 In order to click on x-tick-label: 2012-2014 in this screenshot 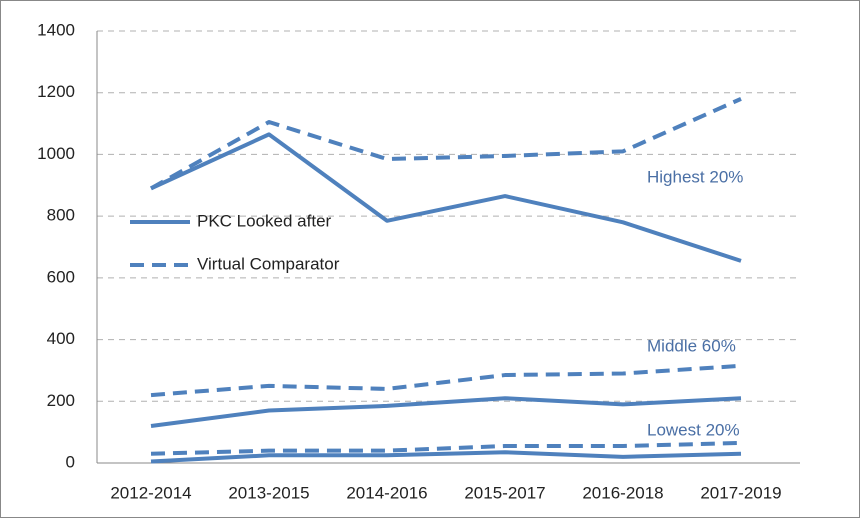, I will do `click(150, 492)`.